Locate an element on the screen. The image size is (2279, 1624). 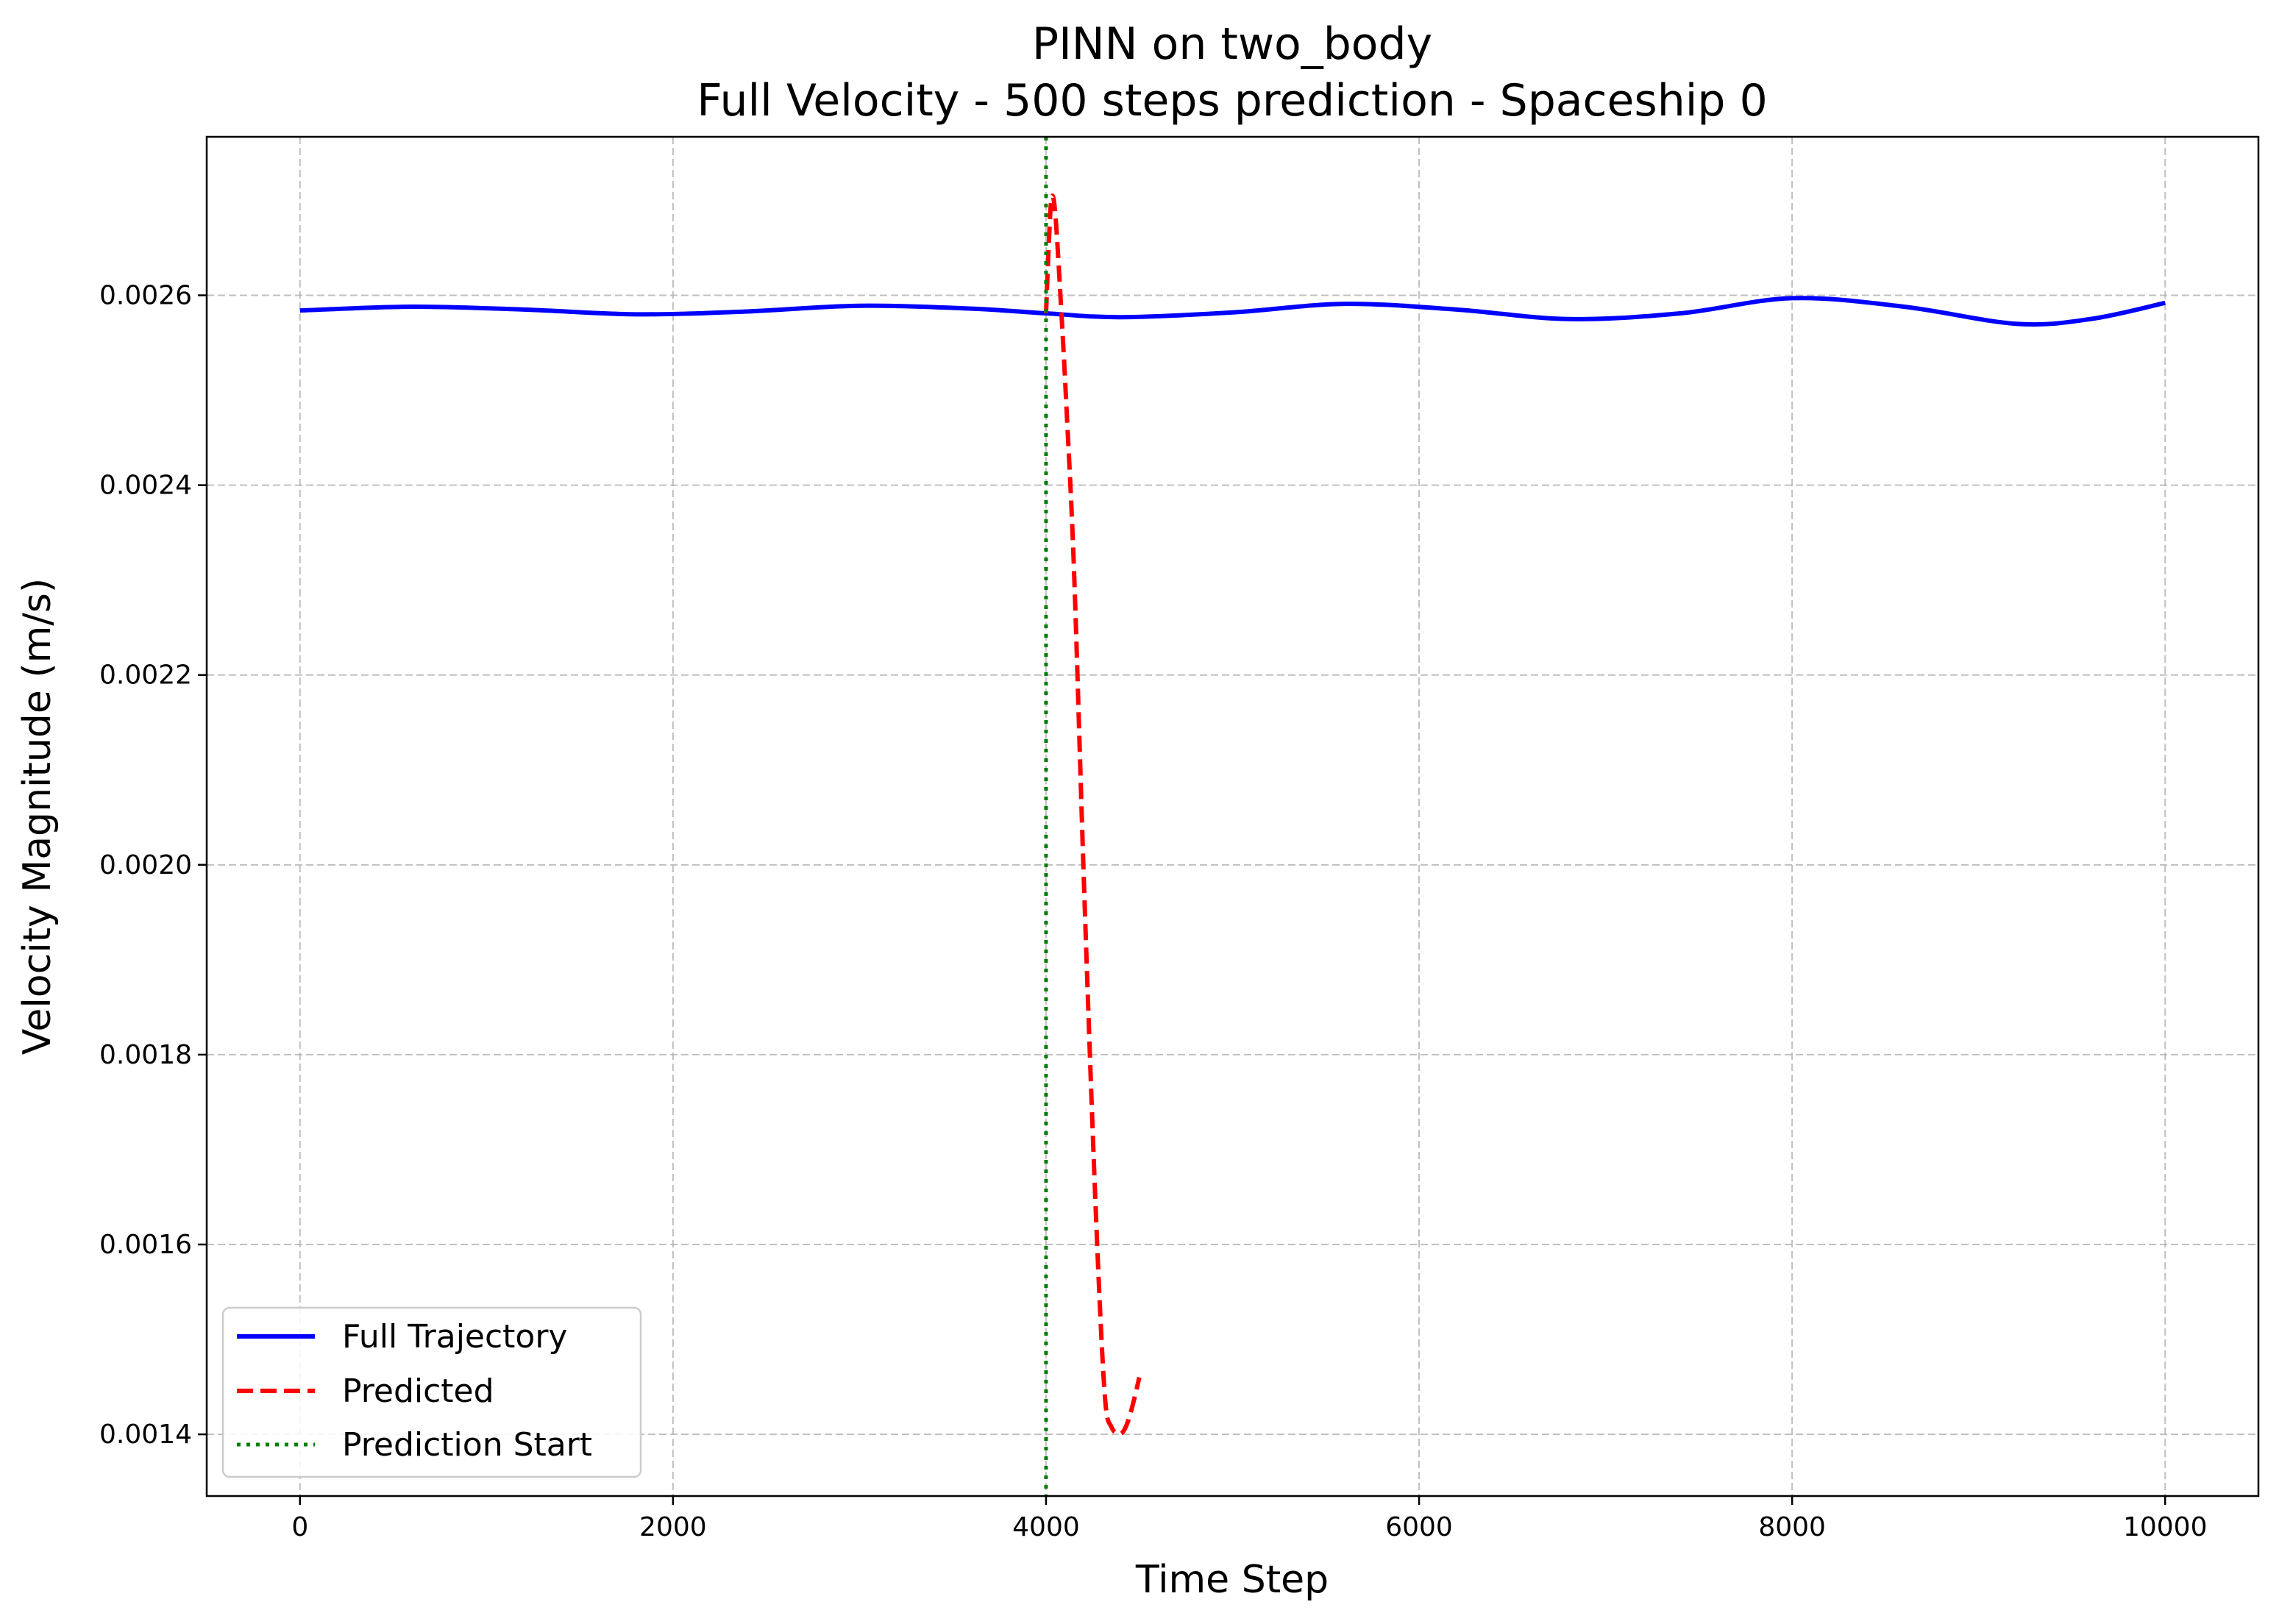
legend-label-predicted: Predicted is located at coordinates (418, 1391).